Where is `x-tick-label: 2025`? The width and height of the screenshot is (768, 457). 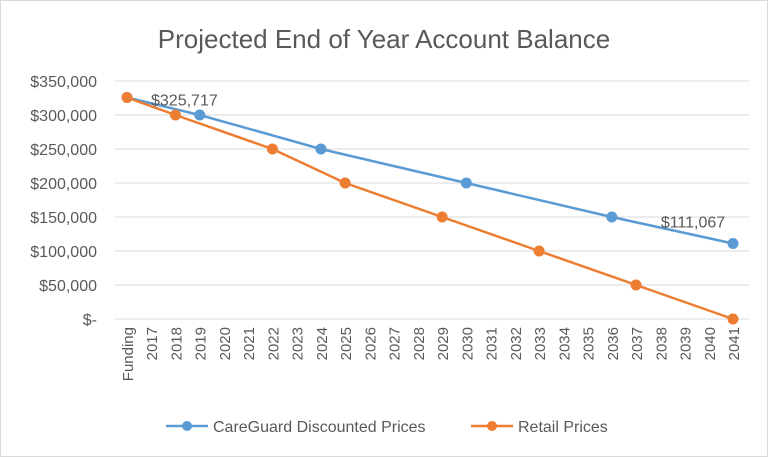 x-tick-label: 2025 is located at coordinates (346, 343).